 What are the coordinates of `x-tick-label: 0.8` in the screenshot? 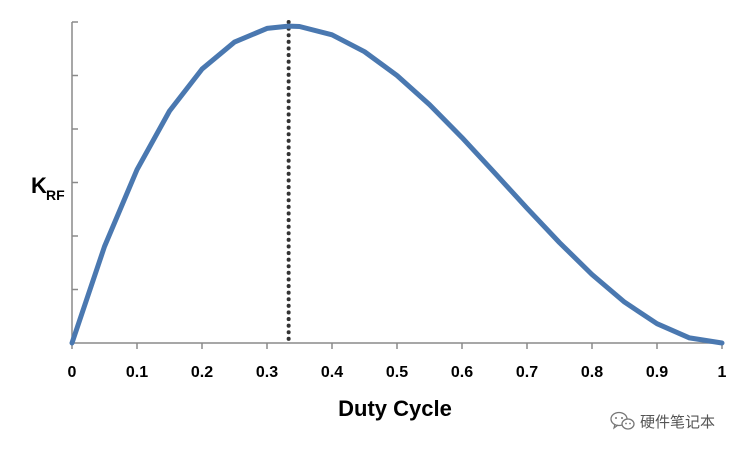 It's located at (592, 372).